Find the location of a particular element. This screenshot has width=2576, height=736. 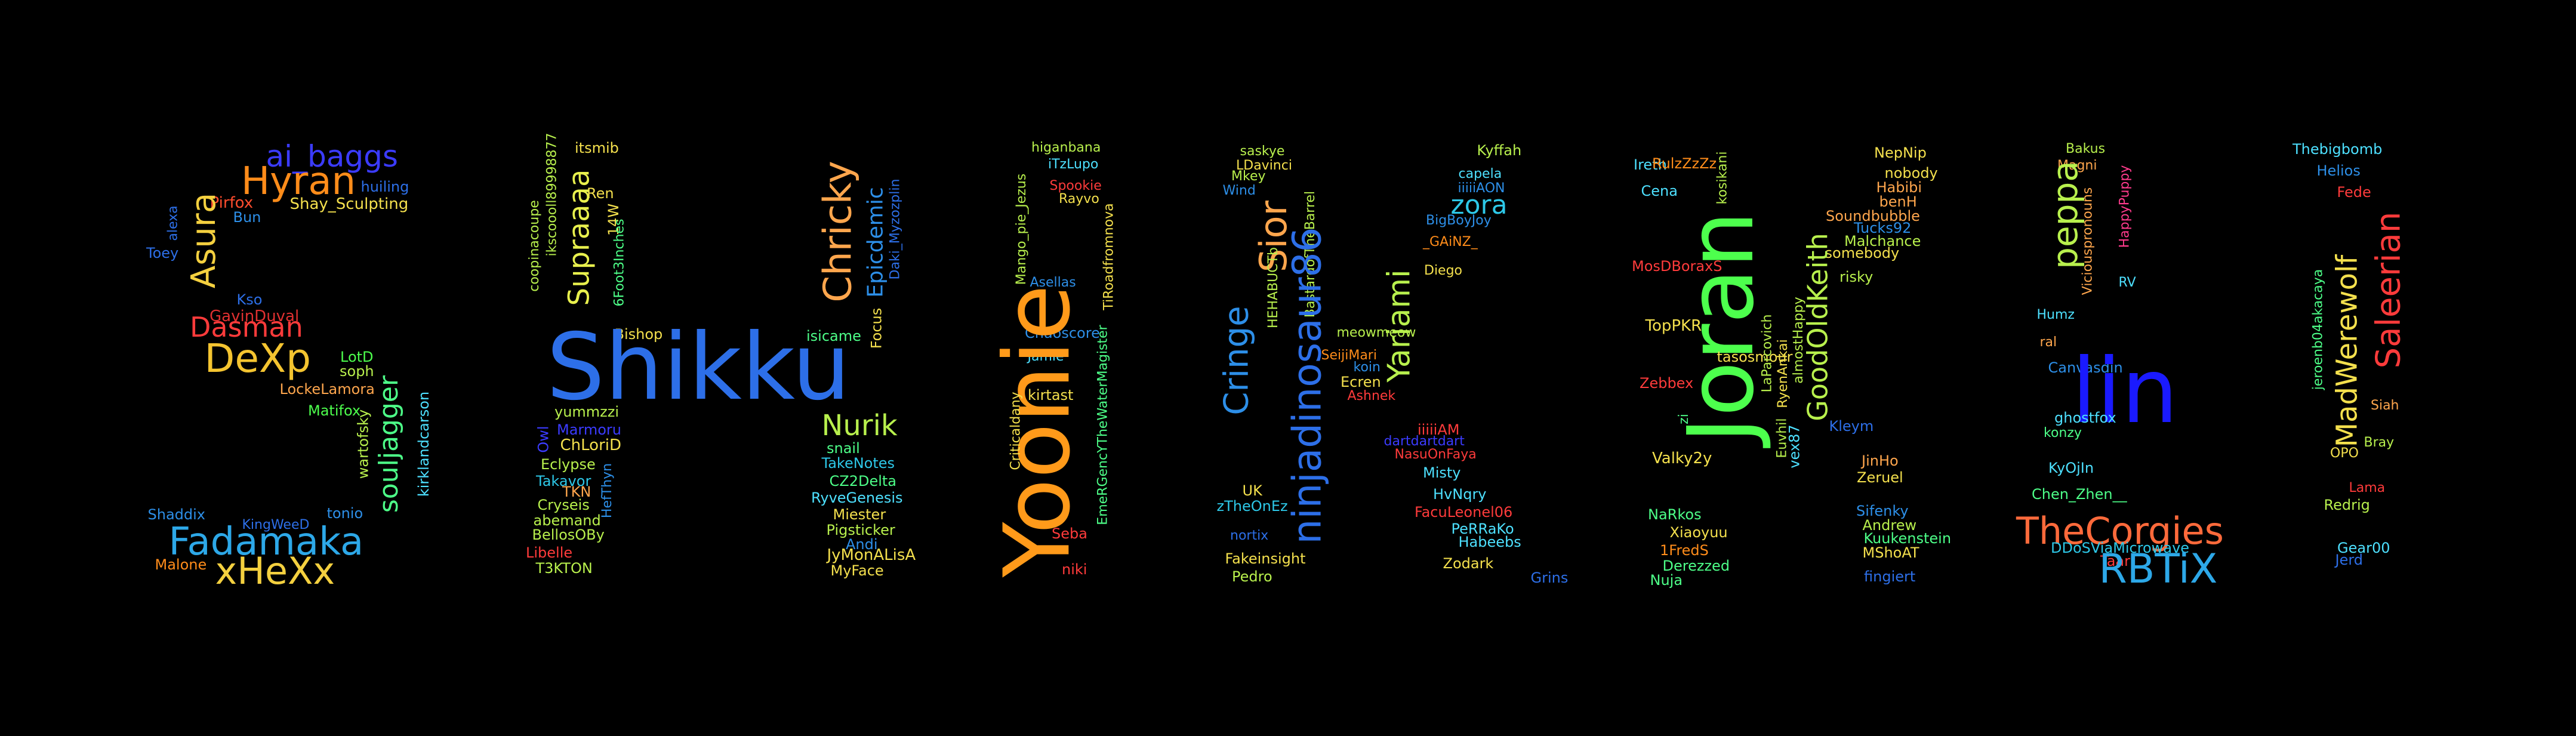

cloud-word: LockeLamora is located at coordinates (327, 389).